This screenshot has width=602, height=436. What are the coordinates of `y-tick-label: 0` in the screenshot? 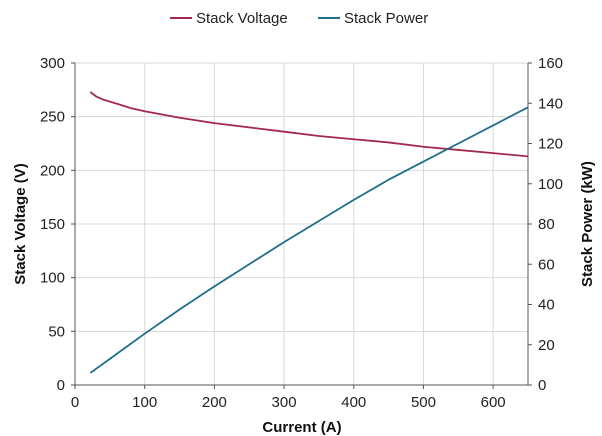 It's located at (61, 385).